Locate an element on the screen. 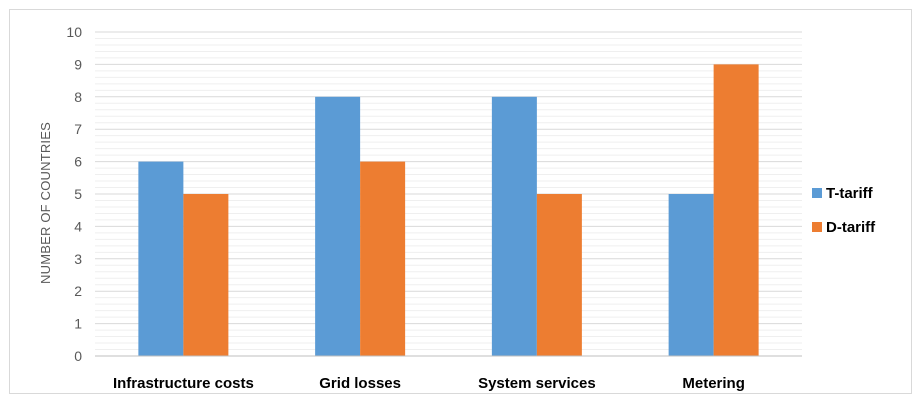 This screenshot has width=917, height=398. y-axis-label: NUMBER OF COUNTRIES is located at coordinates (45, 203).